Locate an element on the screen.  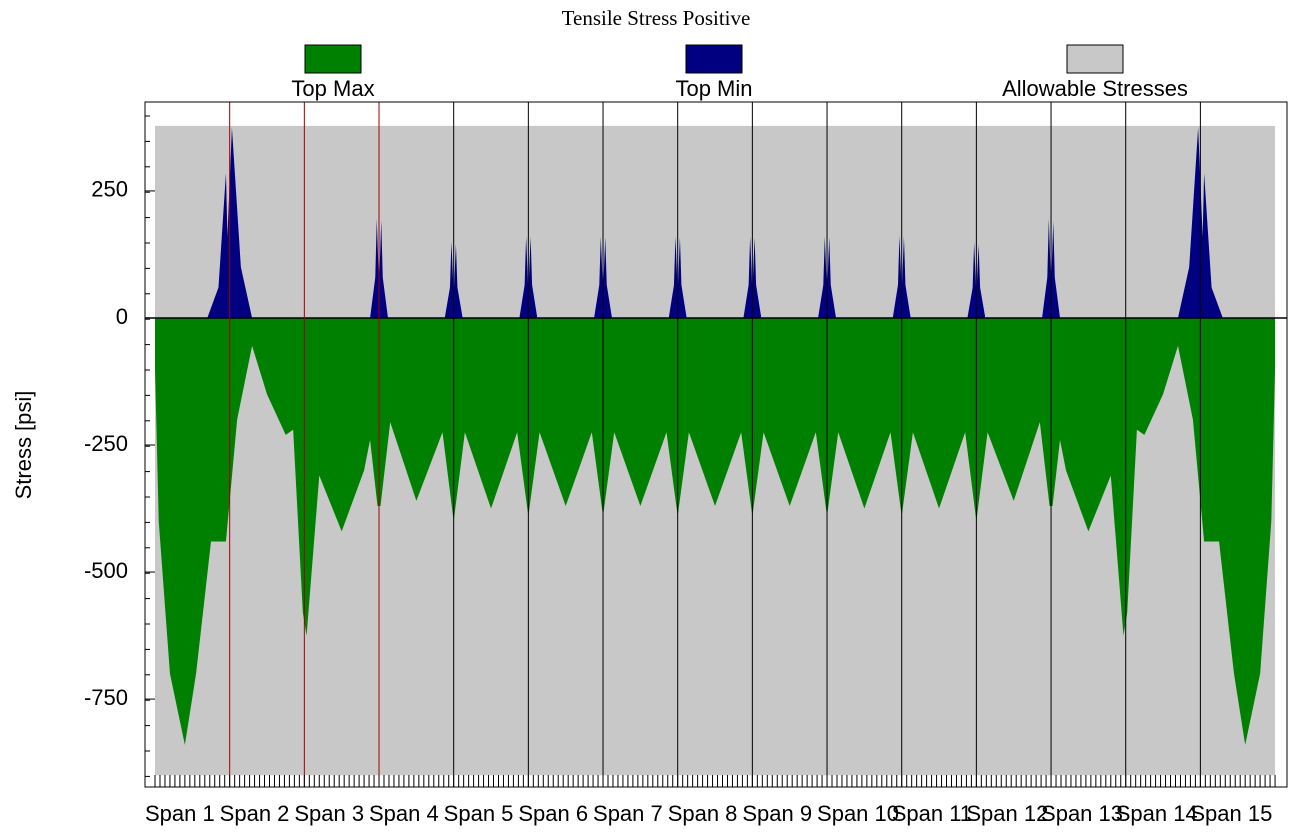
x-tick-label: Span 1 is located at coordinates (180, 813).